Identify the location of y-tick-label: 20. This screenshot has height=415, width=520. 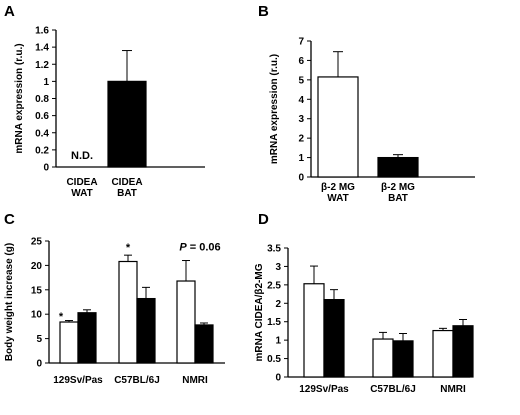
(37, 266).